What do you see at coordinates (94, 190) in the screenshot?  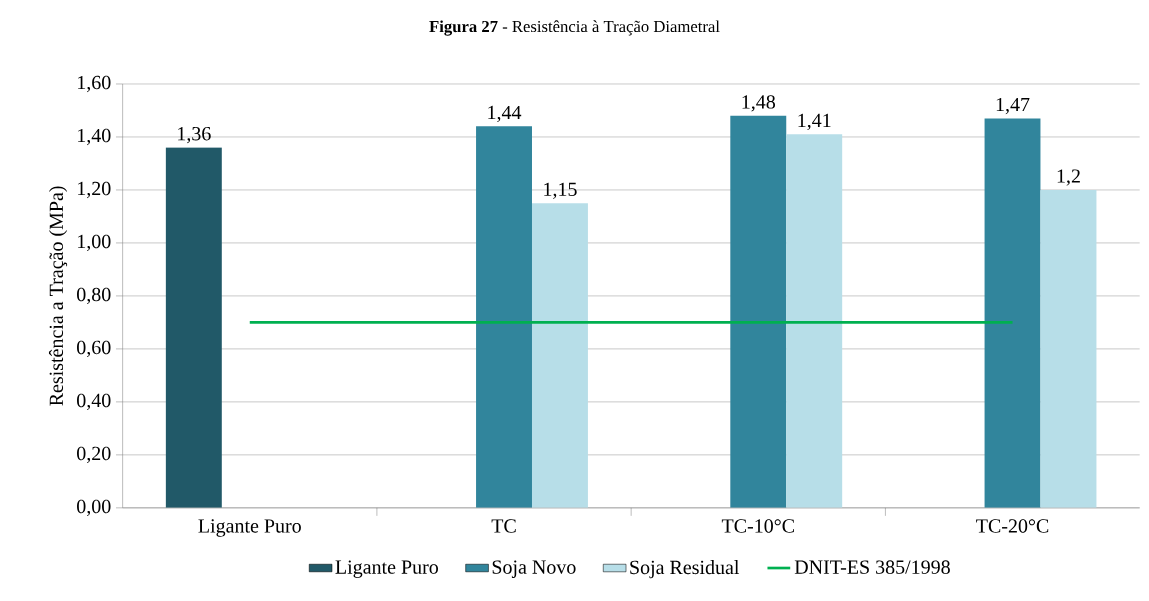 I see `y-tick-label: 1,20` at bounding box center [94, 190].